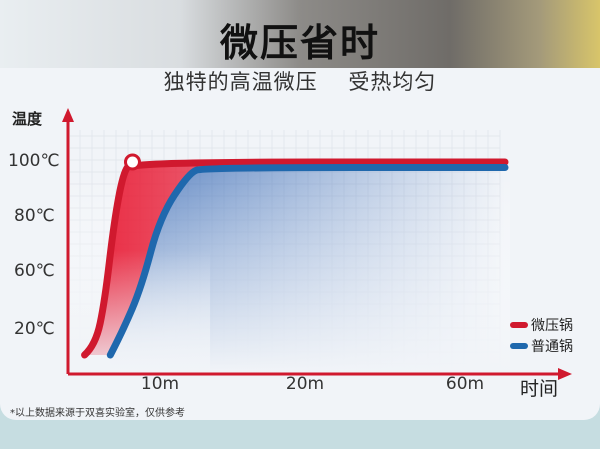 This screenshot has width=600, height=449. What do you see at coordinates (299, 43) in the screenshot?
I see `page-title: 微压省时` at bounding box center [299, 43].